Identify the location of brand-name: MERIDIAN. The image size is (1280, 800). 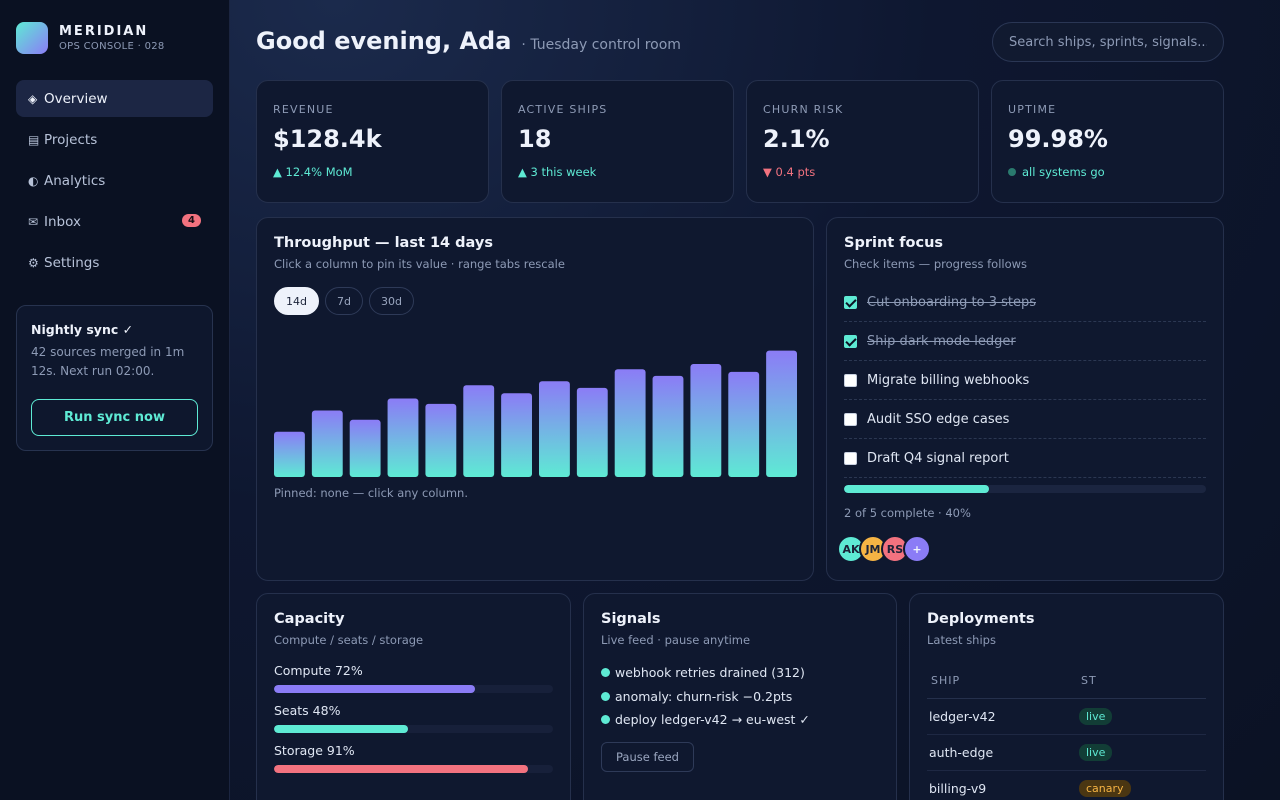
(104, 31).